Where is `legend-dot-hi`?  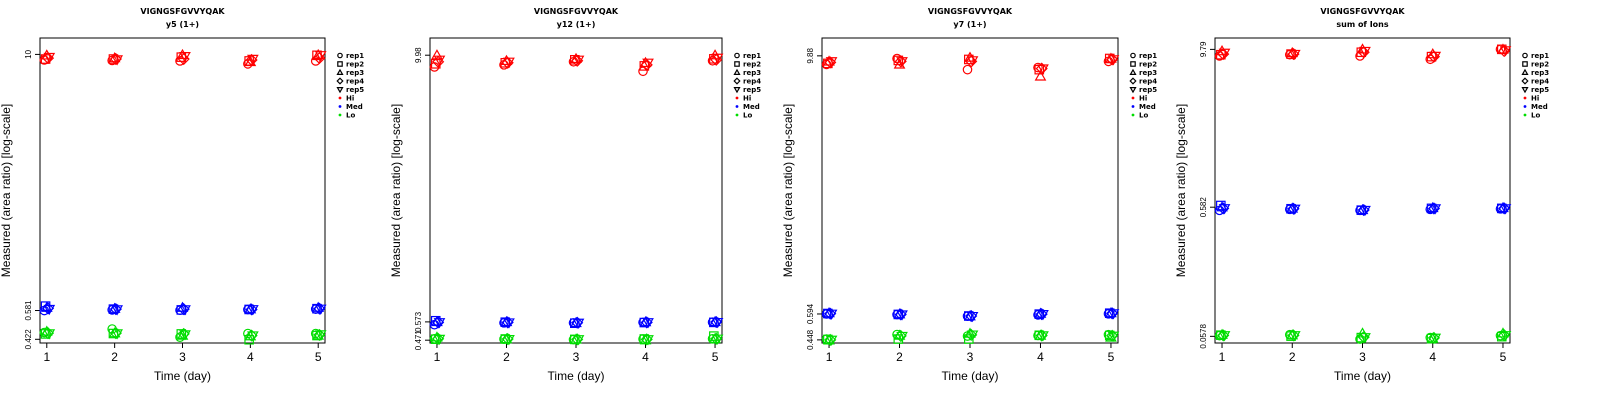
legend-dot-hi is located at coordinates (1525, 98).